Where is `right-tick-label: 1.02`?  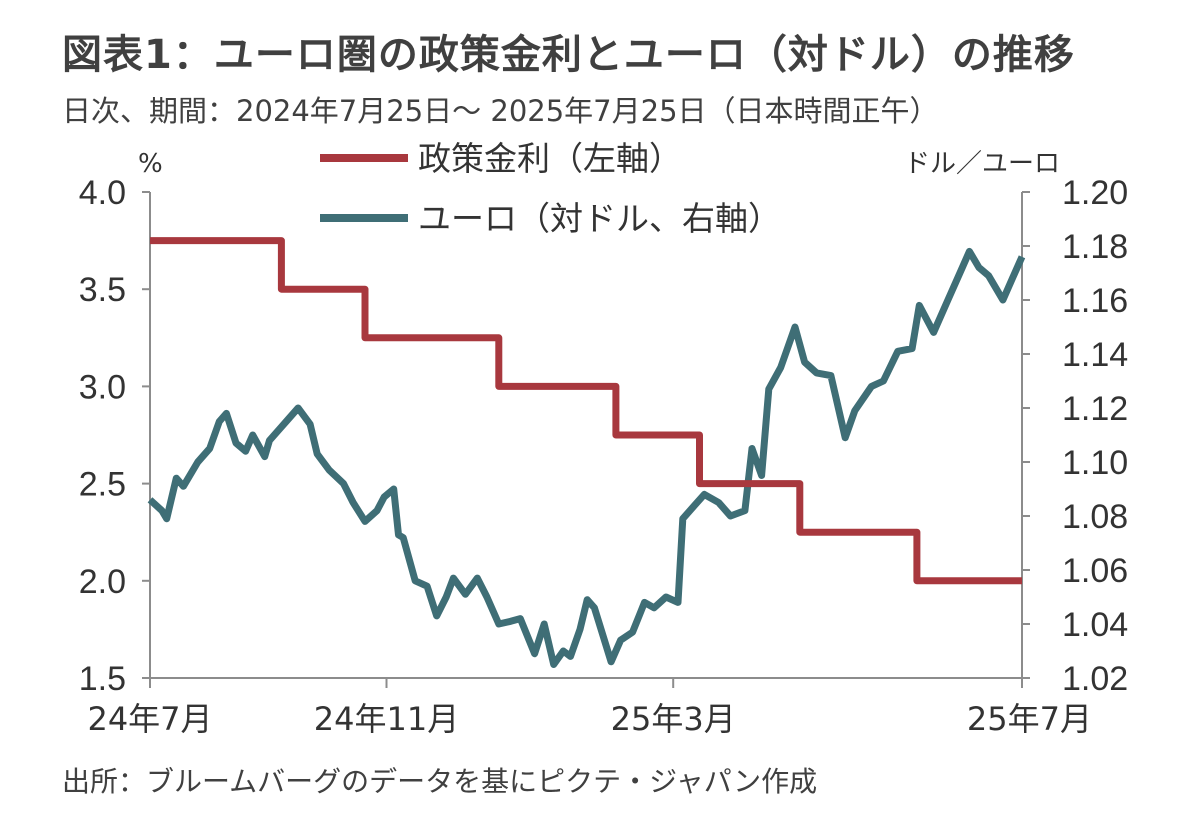
right-tick-label: 1.02 is located at coordinates (1095, 679).